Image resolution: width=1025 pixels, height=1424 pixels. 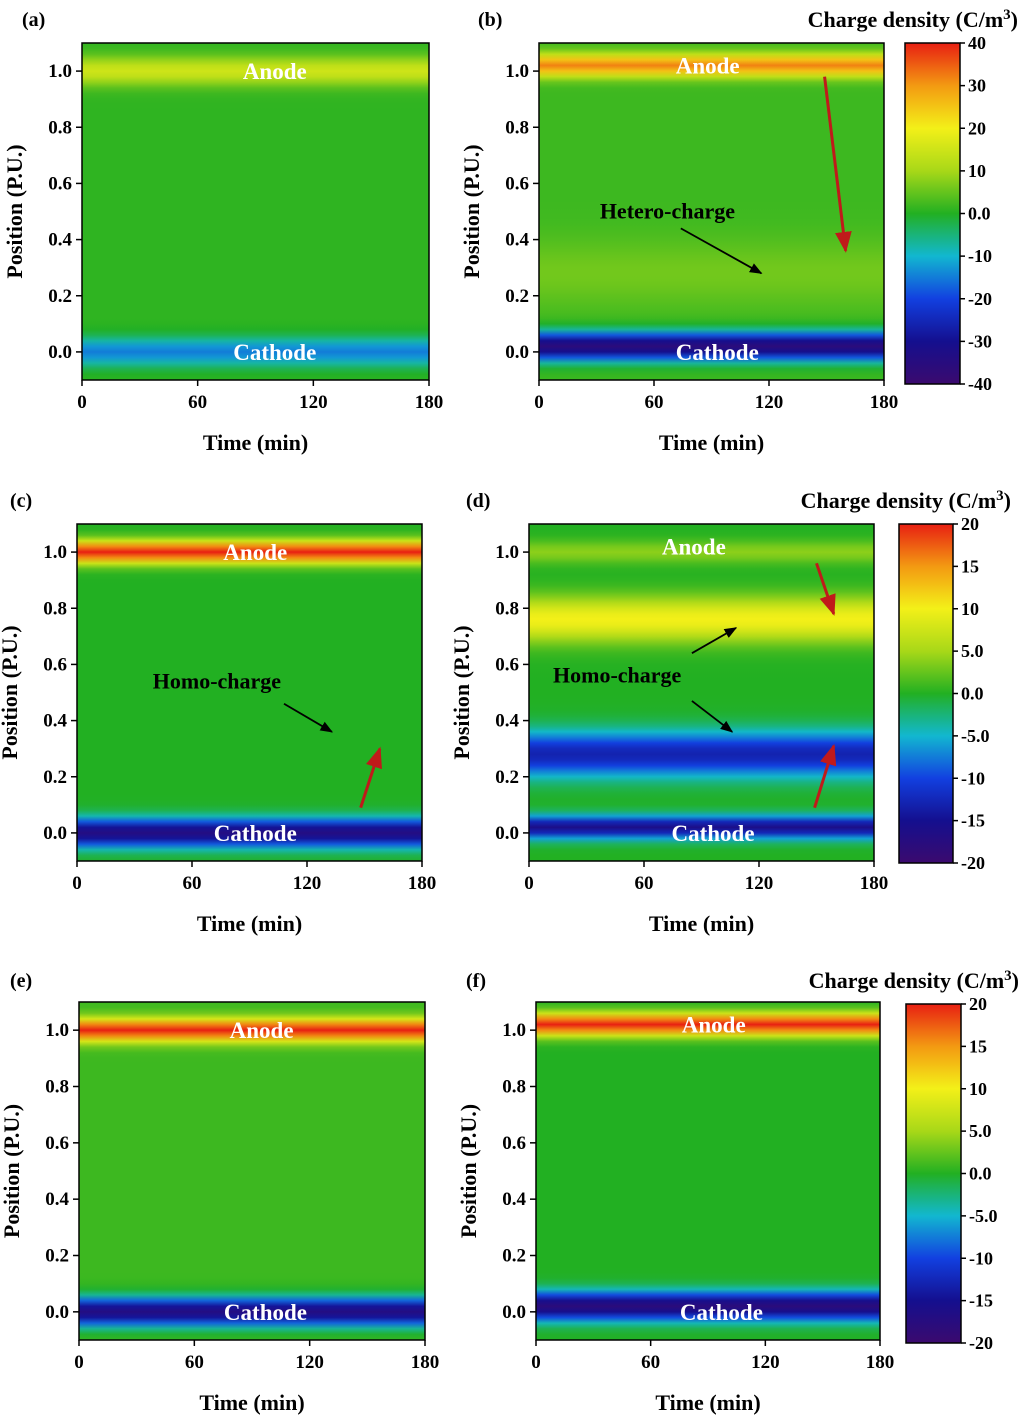 What do you see at coordinates (975, 736) in the screenshot?
I see `colorbar-tick-label: -5.0` at bounding box center [975, 736].